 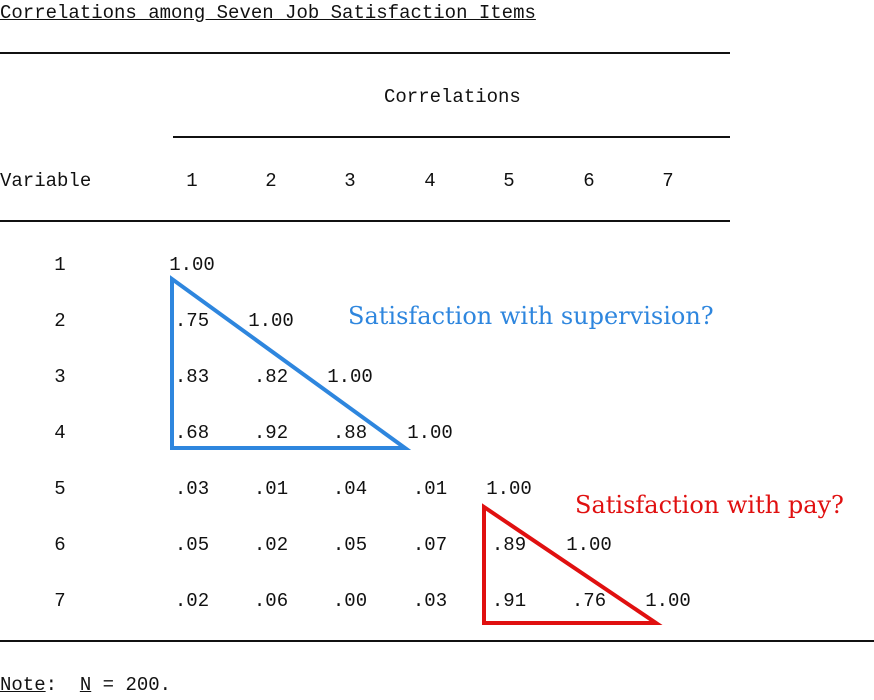 I want to click on pay-triangle, so click(x=572, y=564).